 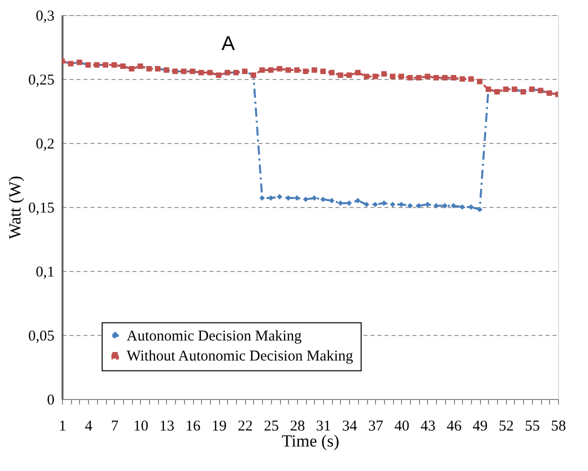 I want to click on legend-label: Autonomic Decision Making, so click(x=214, y=336).